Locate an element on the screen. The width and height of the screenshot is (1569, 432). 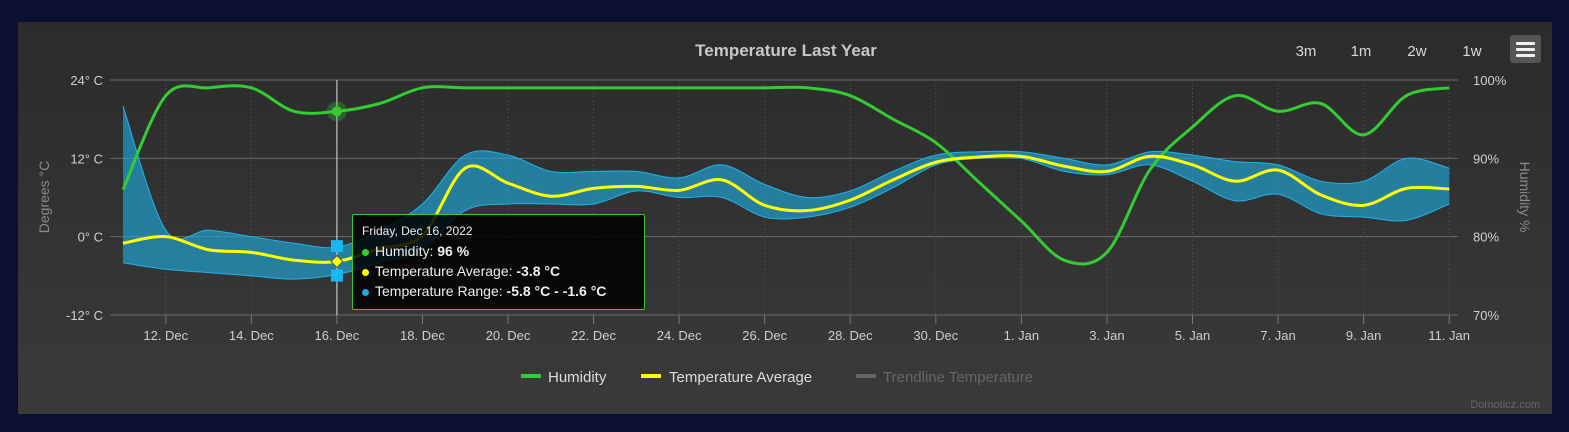
humidity-hover-point is located at coordinates (336, 111).